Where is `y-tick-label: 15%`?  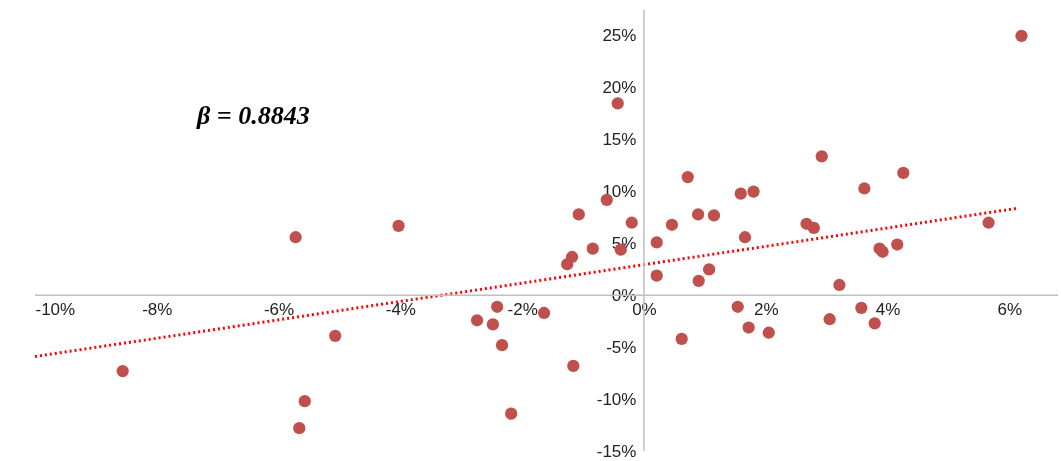 y-tick-label: 15% is located at coordinates (619, 140).